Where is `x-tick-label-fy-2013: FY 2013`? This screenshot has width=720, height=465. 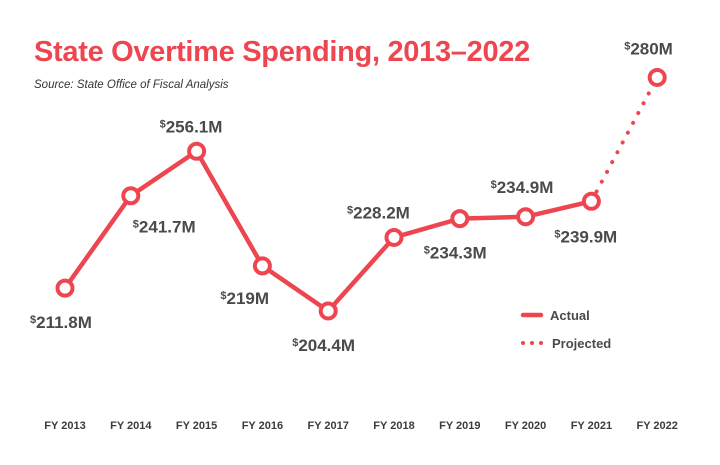 x-tick-label-fy-2013: FY 2013 is located at coordinates (64, 426).